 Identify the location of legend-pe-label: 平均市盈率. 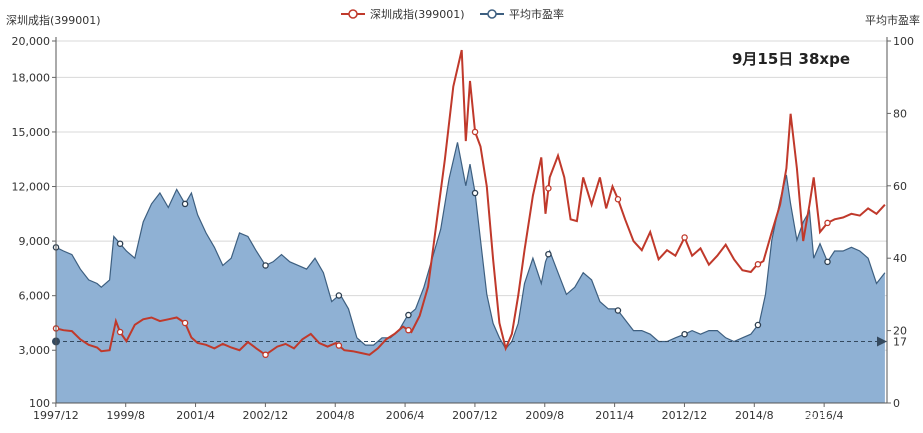
(536, 14).